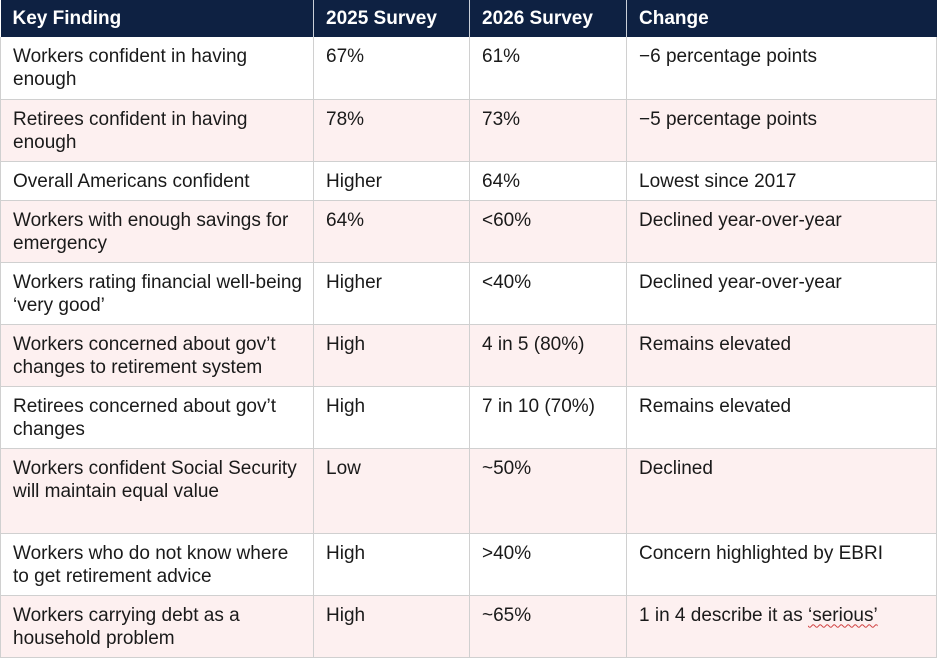 The height and width of the screenshot is (661, 940). Describe the element at coordinates (781, 491) in the screenshot. I see `cell-change: Declined` at that location.